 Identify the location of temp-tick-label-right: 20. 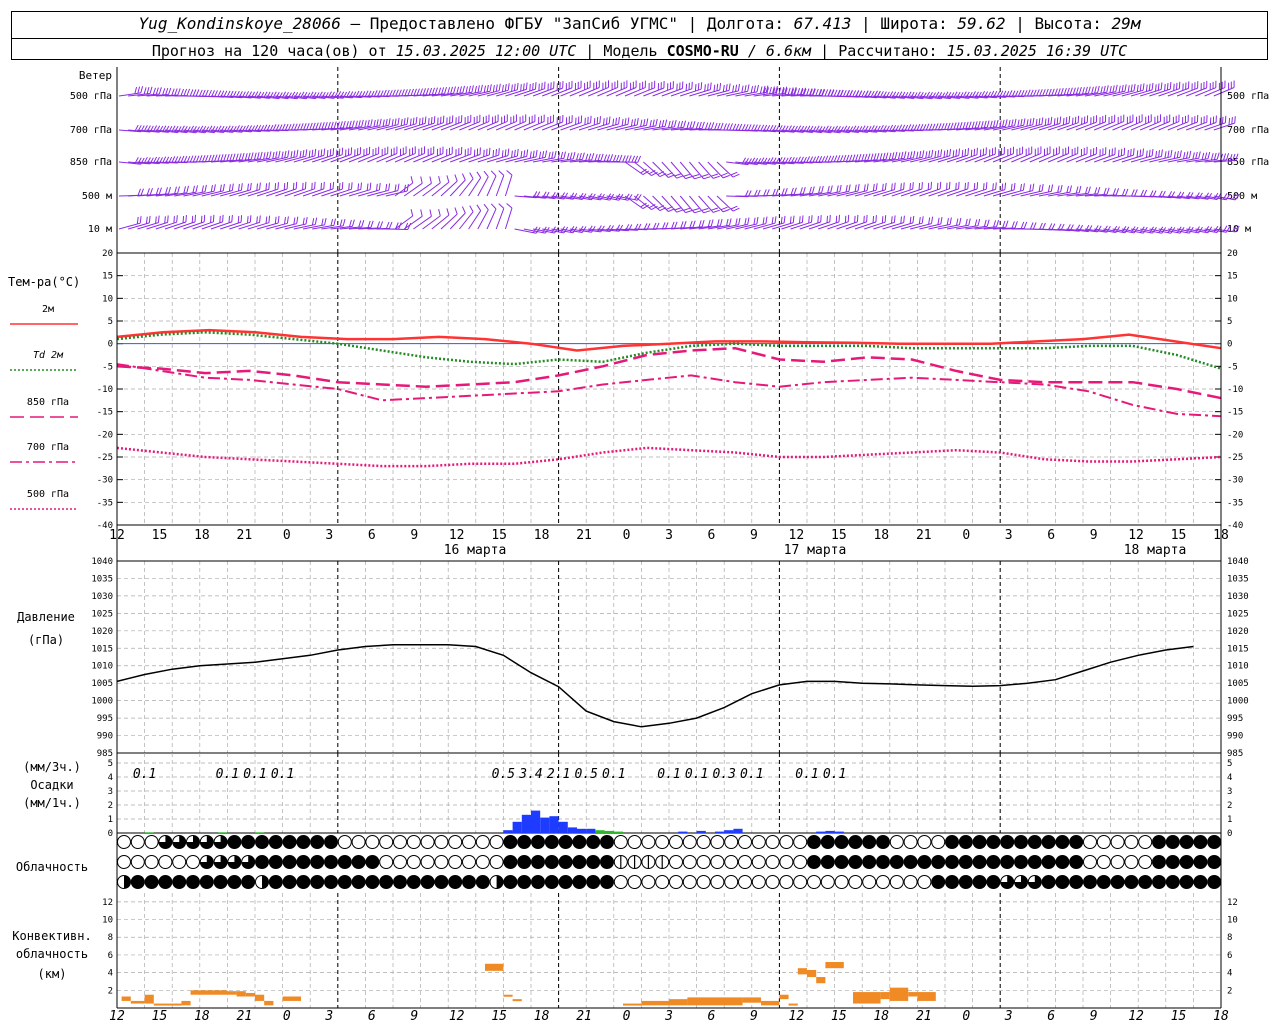
(1232, 254).